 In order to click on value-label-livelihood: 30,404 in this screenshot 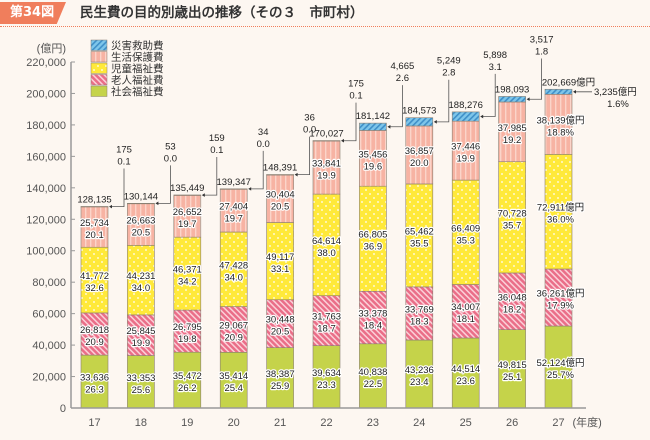, I will do `click(280, 195)`.